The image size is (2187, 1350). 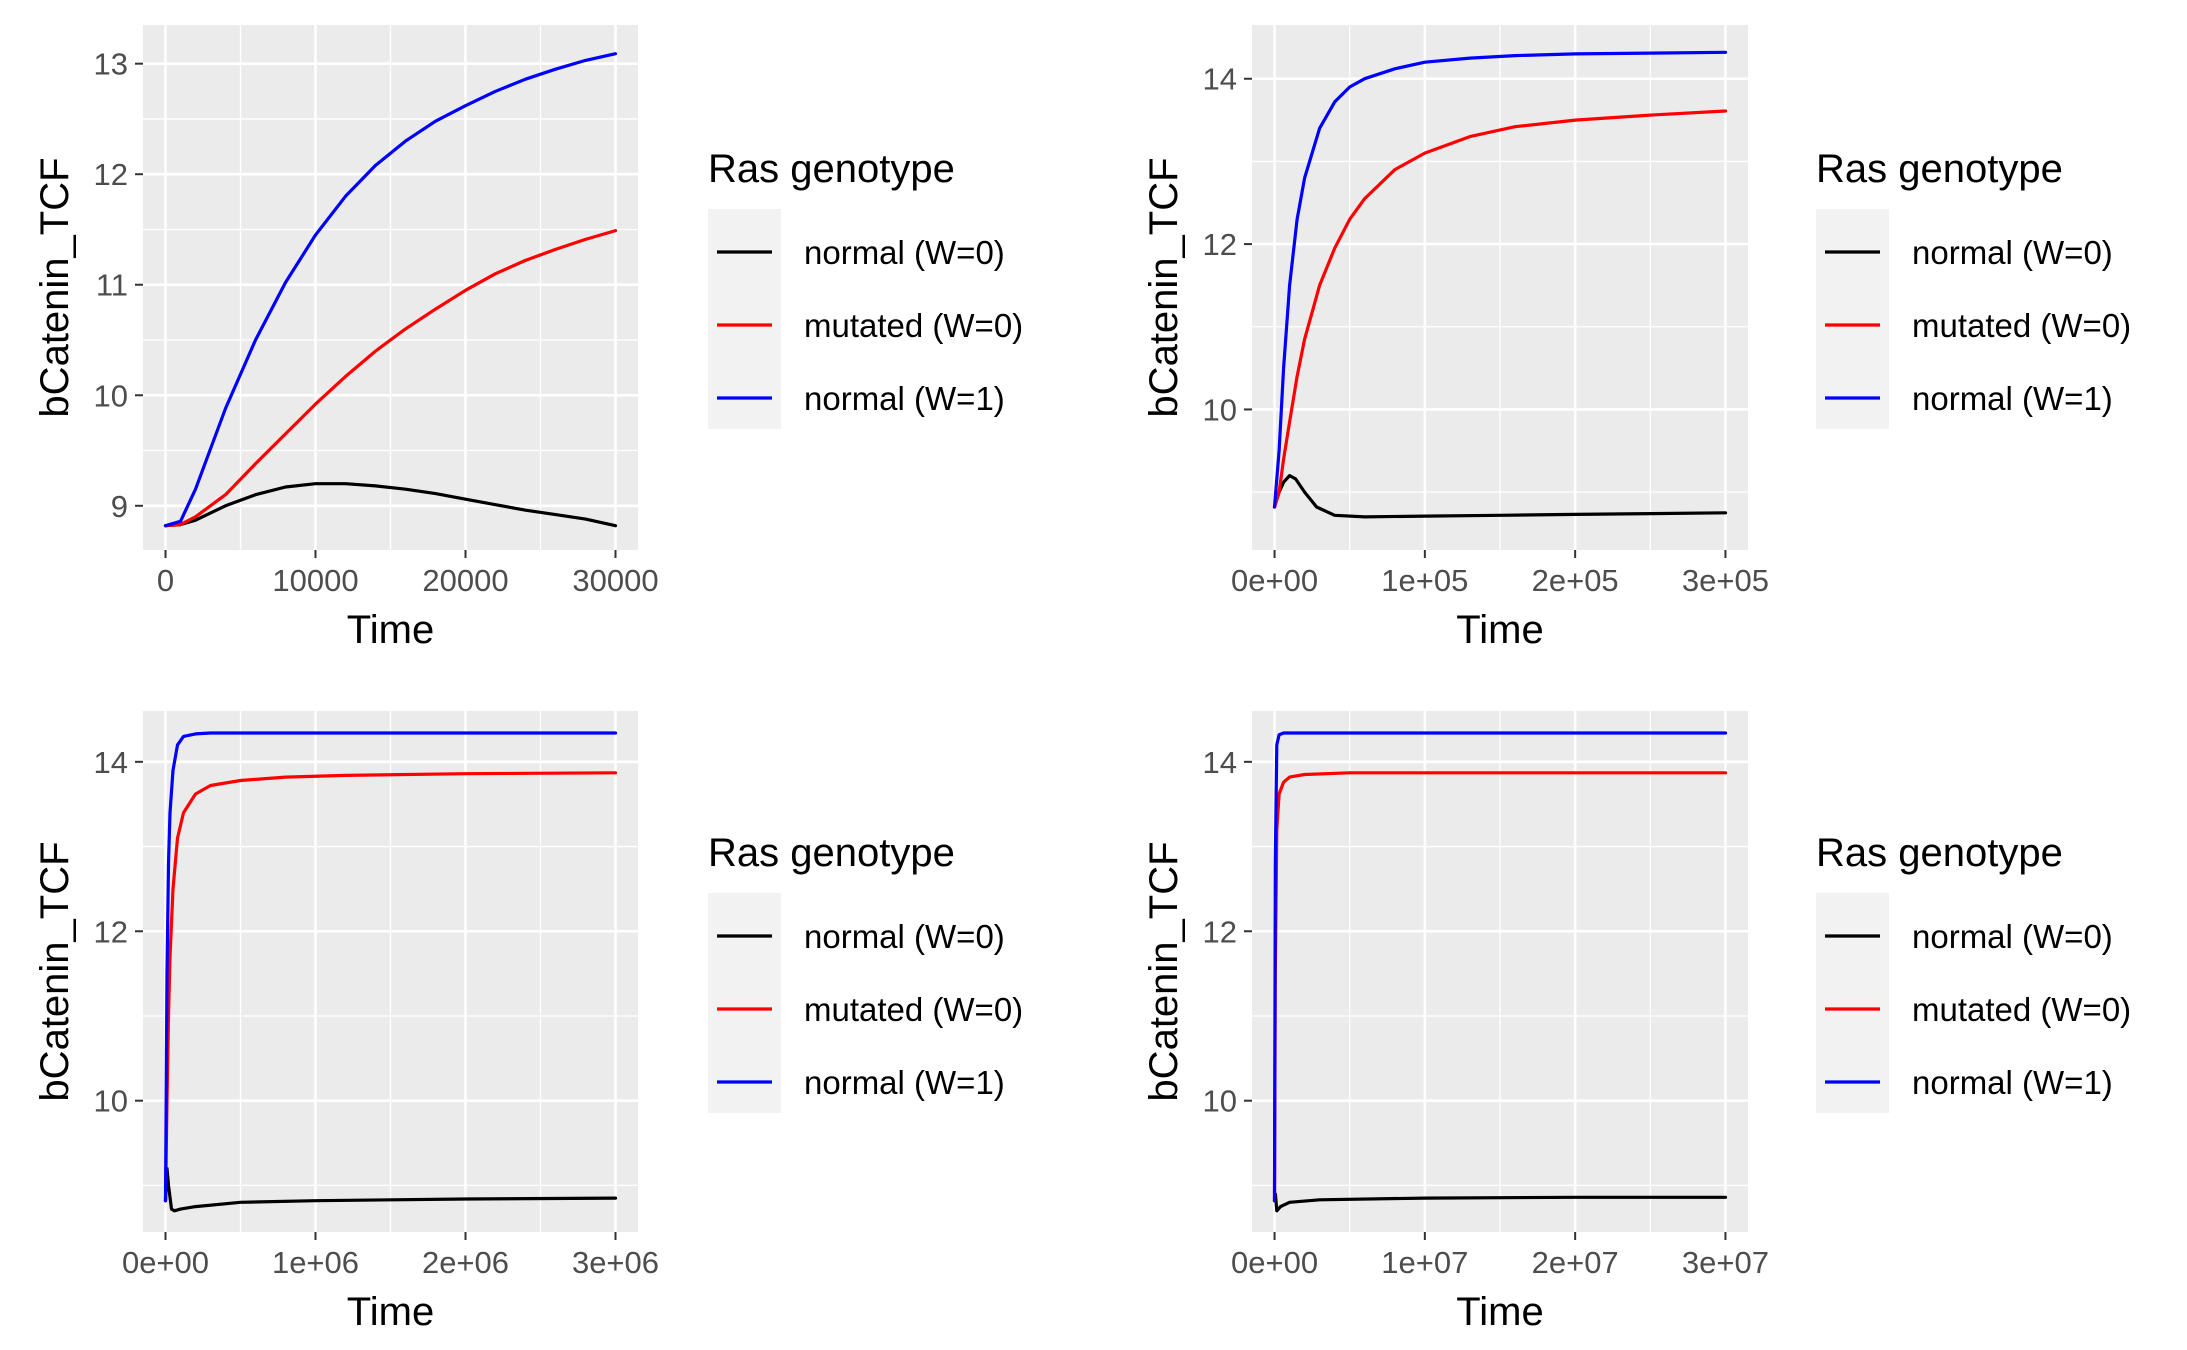 What do you see at coordinates (465, 1262) in the screenshot?
I see `x-tick-label: 2e+06` at bounding box center [465, 1262].